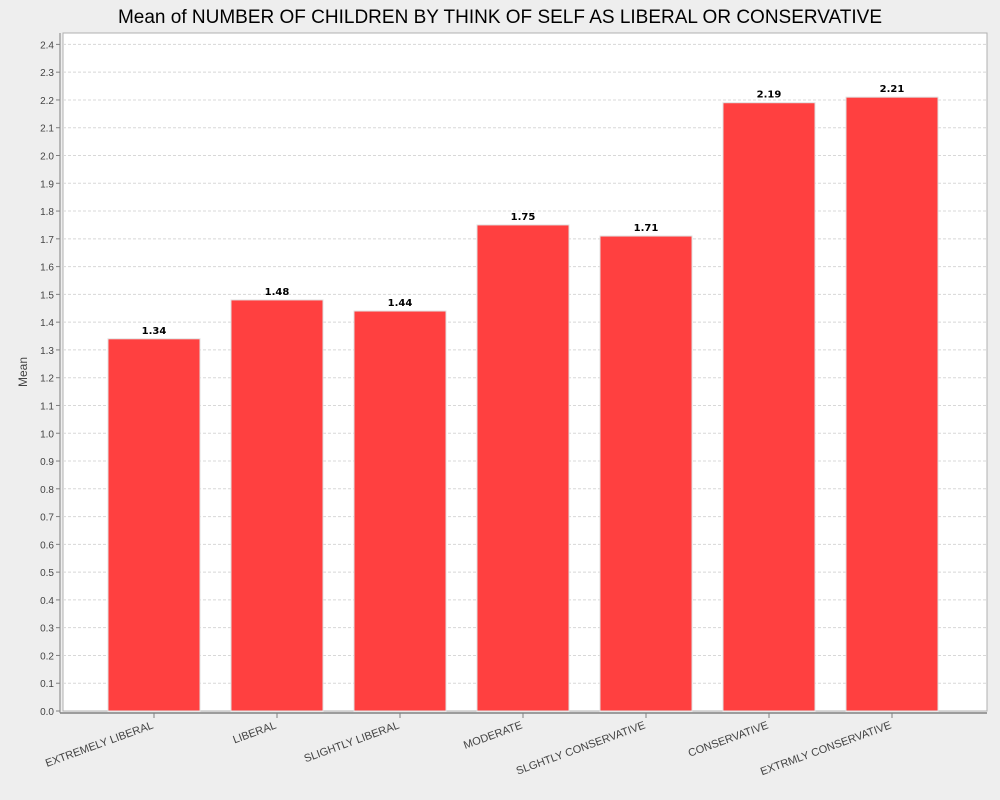 This screenshot has width=1000, height=800. I want to click on y-tick-label: 2.1, so click(47, 129).